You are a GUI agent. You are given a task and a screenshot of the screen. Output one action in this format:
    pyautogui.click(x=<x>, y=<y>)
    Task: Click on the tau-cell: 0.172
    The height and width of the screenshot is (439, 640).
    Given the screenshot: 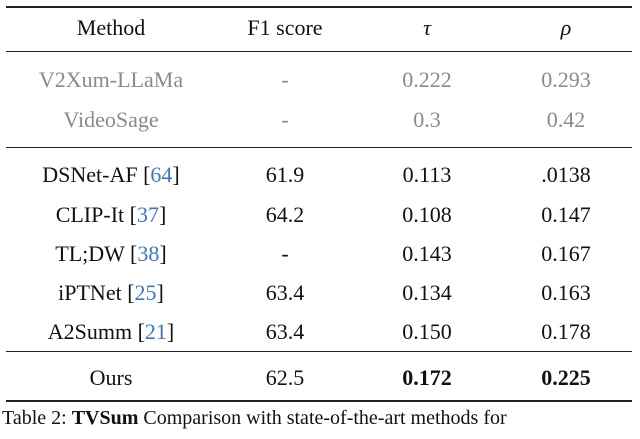 What is the action you would take?
    pyautogui.click(x=427, y=377)
    